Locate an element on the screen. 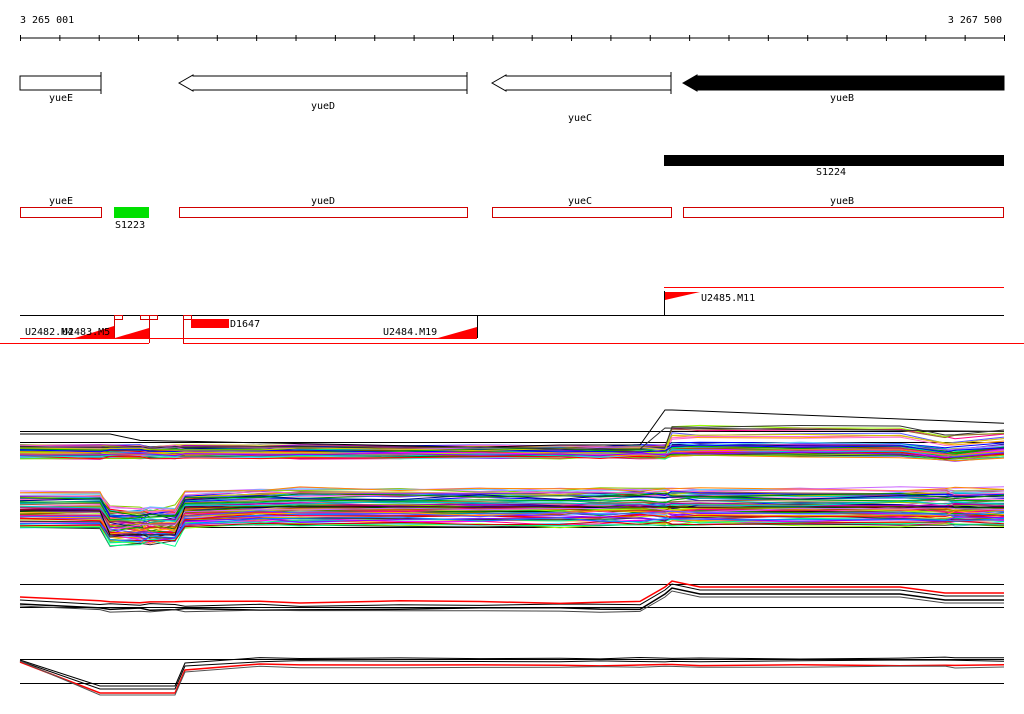 This screenshot has height=714, width=1024. transcript-label-U2483: U2483.M5 is located at coordinates (86, 332).